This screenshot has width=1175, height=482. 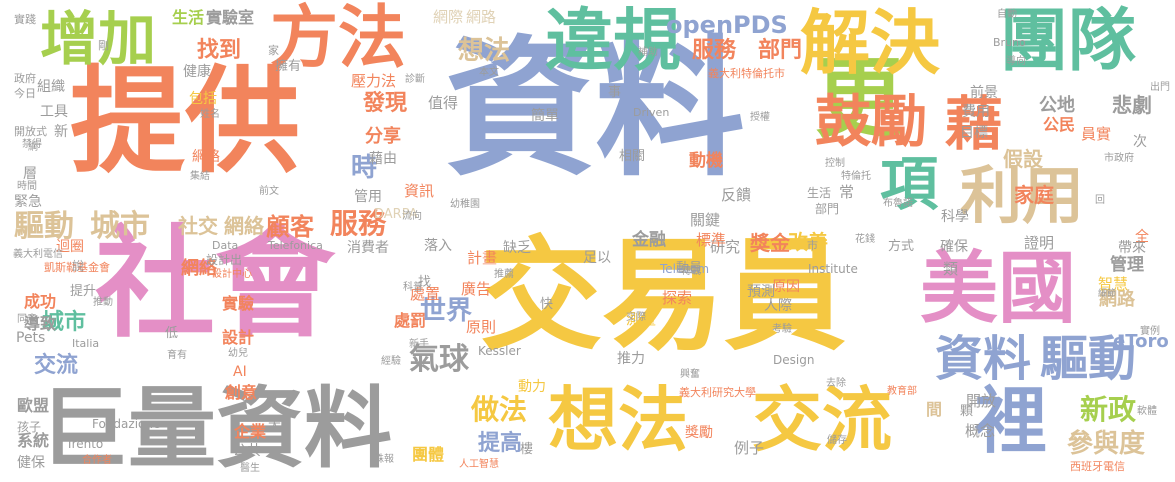 What do you see at coordinates (27, 319) in the screenshot?
I see `word-172: 同意` at bounding box center [27, 319].